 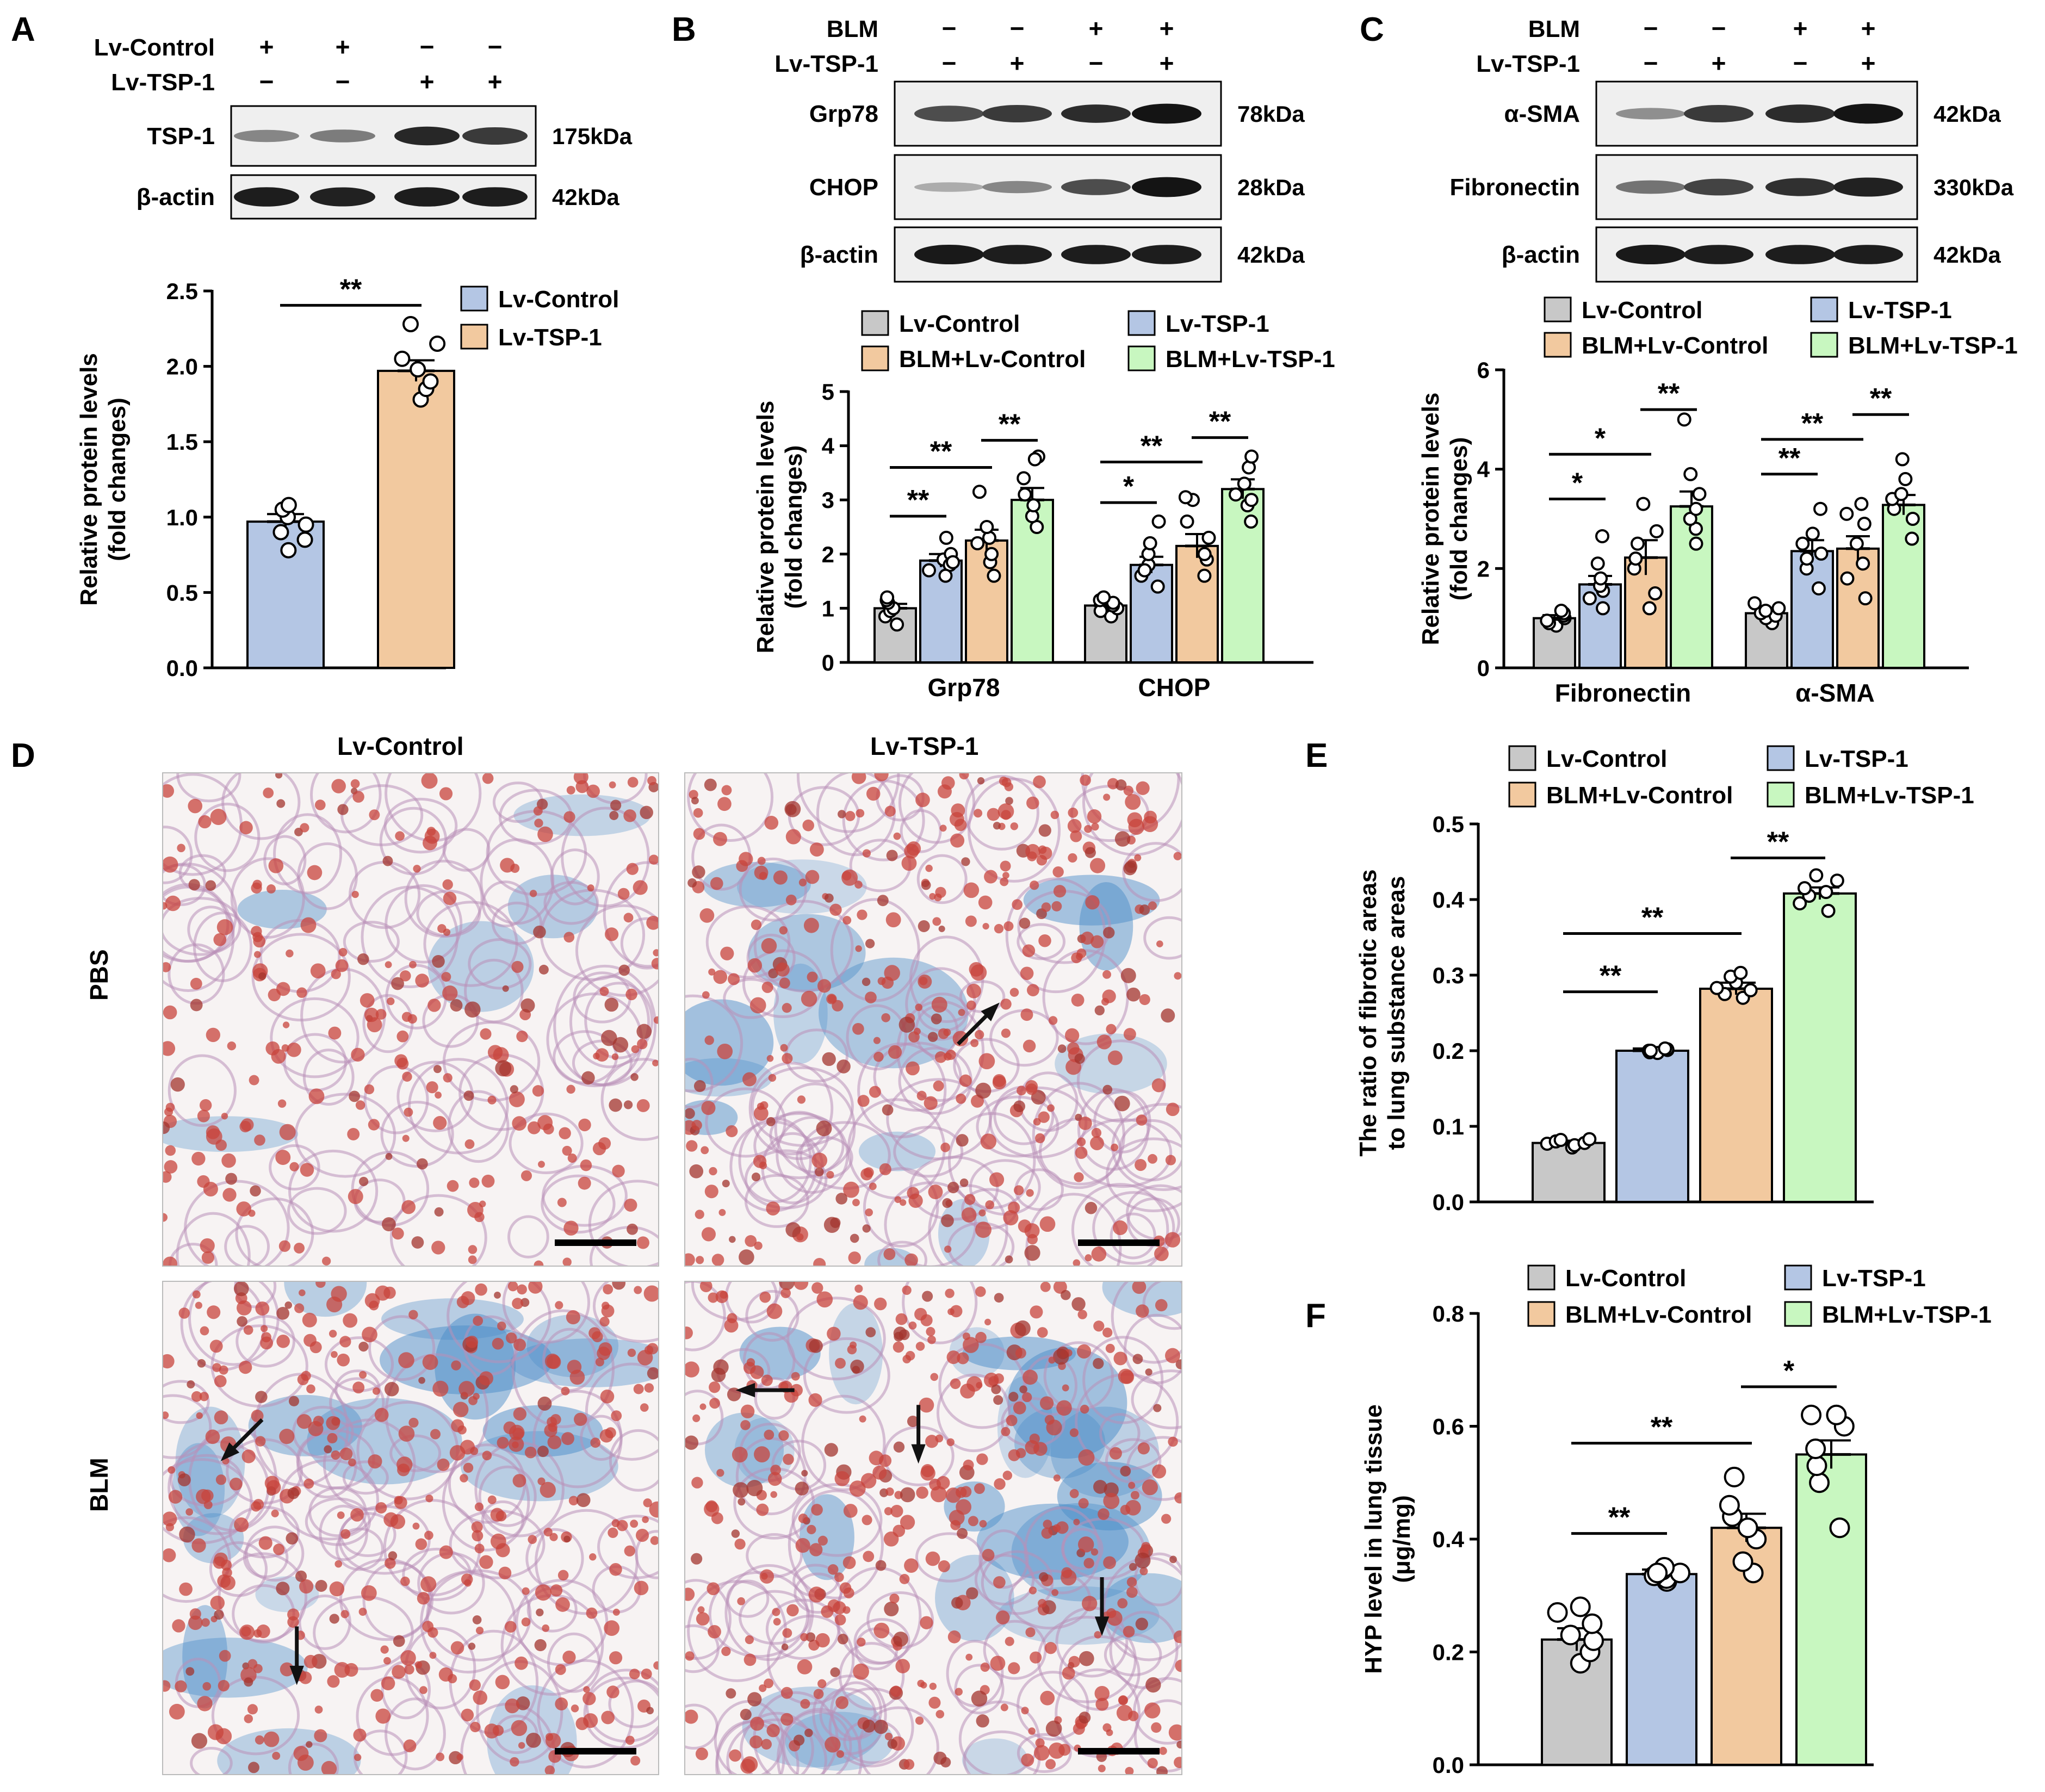 I want to click on legend-swatch, so click(x=1558, y=309).